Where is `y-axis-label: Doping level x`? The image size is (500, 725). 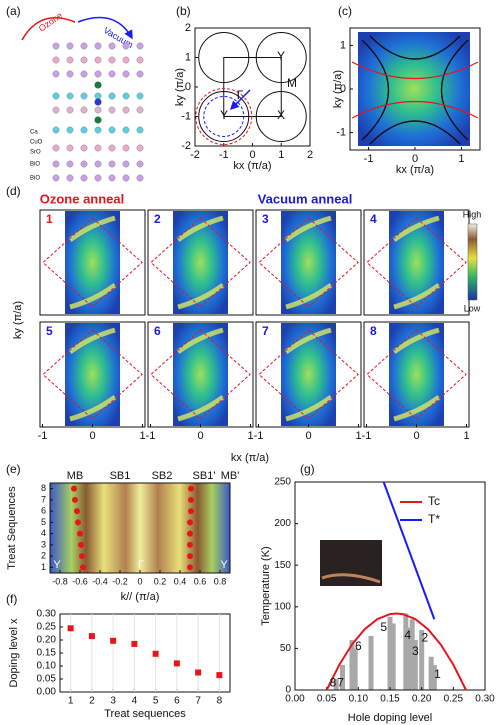
y-axis-label: Doping level x is located at coordinates (14, 653).